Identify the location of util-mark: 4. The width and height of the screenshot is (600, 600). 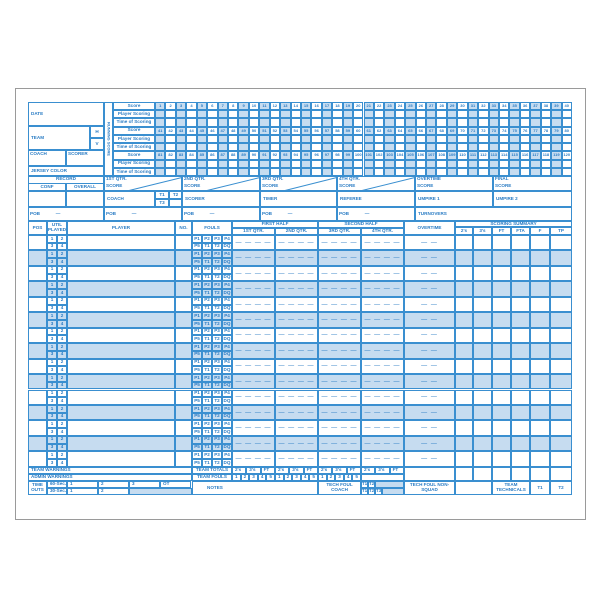
(62, 308).